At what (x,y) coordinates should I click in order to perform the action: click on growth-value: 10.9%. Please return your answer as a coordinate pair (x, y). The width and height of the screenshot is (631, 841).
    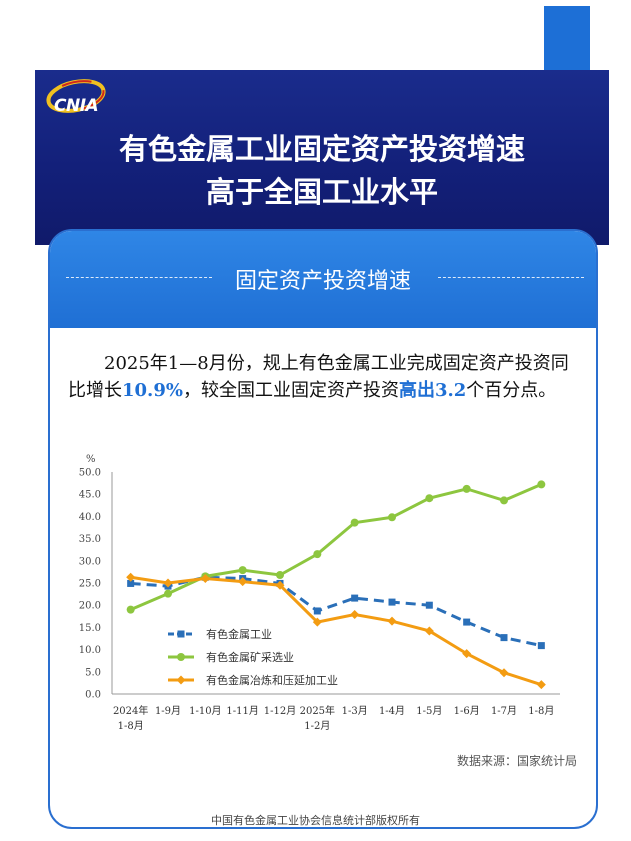
    Looking at the image, I should click on (152, 390).